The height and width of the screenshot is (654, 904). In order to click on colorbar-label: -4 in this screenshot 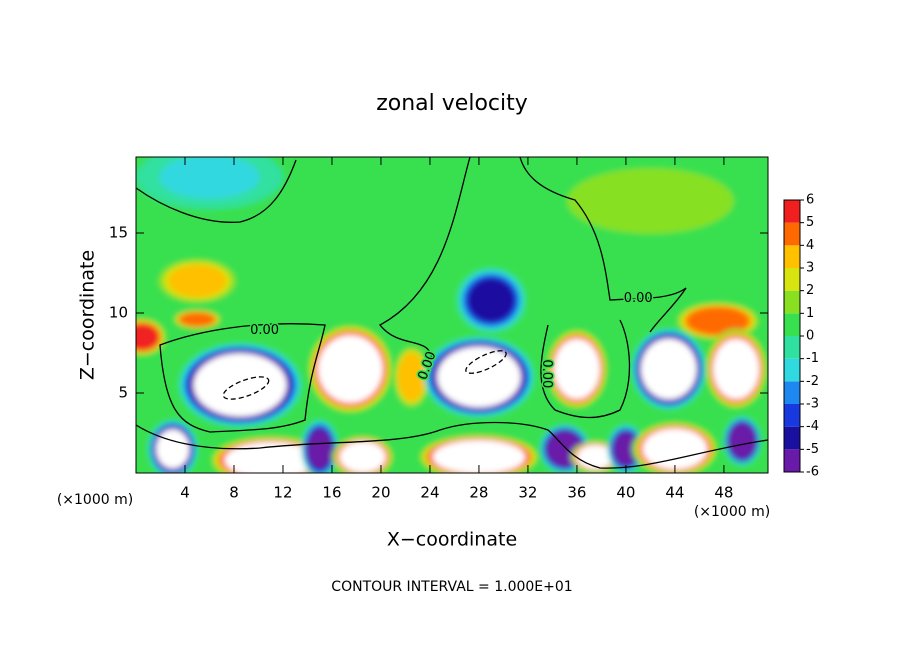, I will do `click(812, 426)`.